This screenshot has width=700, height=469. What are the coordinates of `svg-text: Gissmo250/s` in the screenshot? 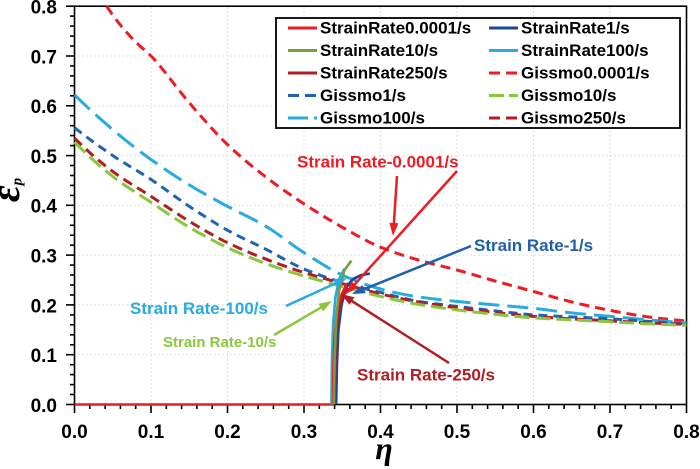 It's located at (573, 118).